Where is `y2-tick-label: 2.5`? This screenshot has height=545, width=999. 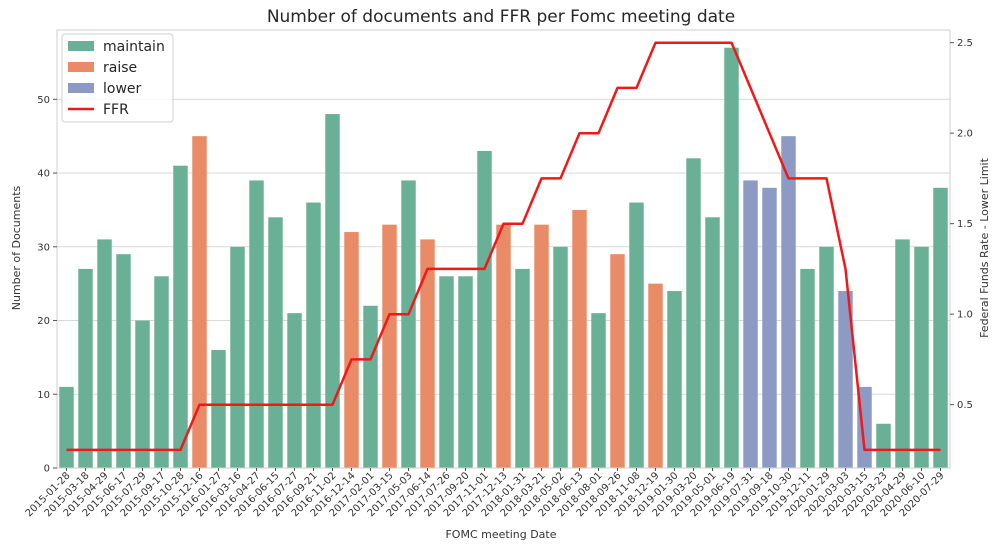 y2-tick-label: 2.5 is located at coordinates (965, 43).